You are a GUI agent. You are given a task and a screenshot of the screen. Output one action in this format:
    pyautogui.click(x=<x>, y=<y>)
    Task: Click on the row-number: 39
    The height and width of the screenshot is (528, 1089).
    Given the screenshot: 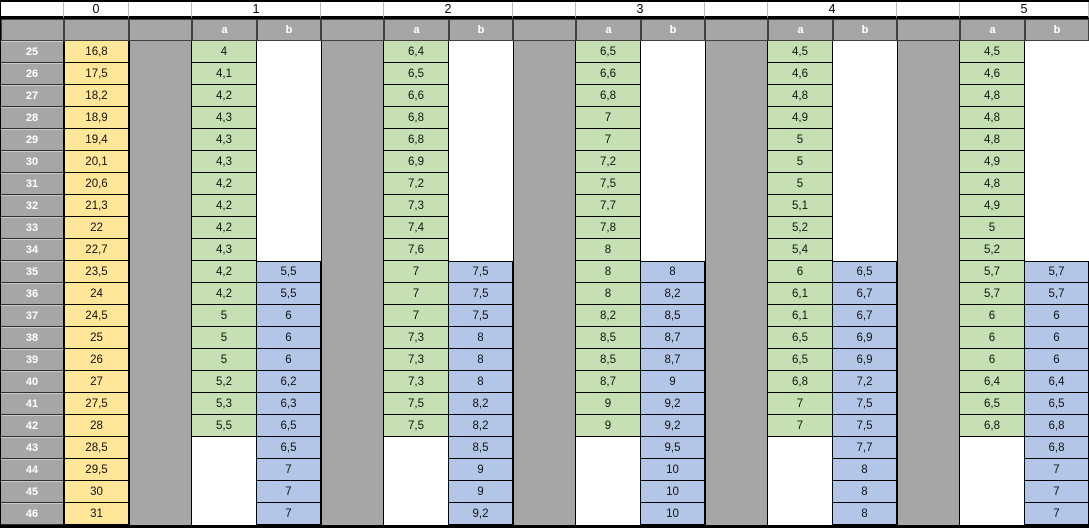 What is the action you would take?
    pyautogui.click(x=32, y=360)
    